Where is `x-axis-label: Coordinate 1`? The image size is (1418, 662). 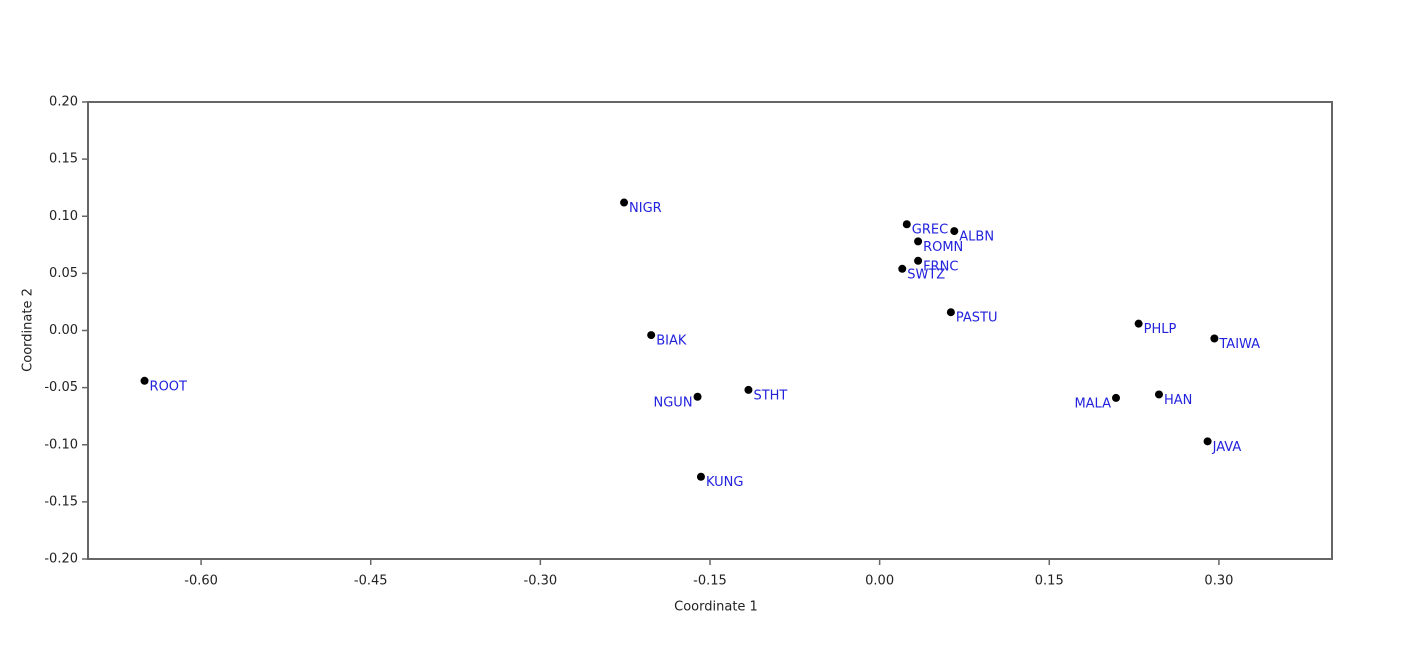
x-axis-label: Coordinate 1 is located at coordinates (716, 607).